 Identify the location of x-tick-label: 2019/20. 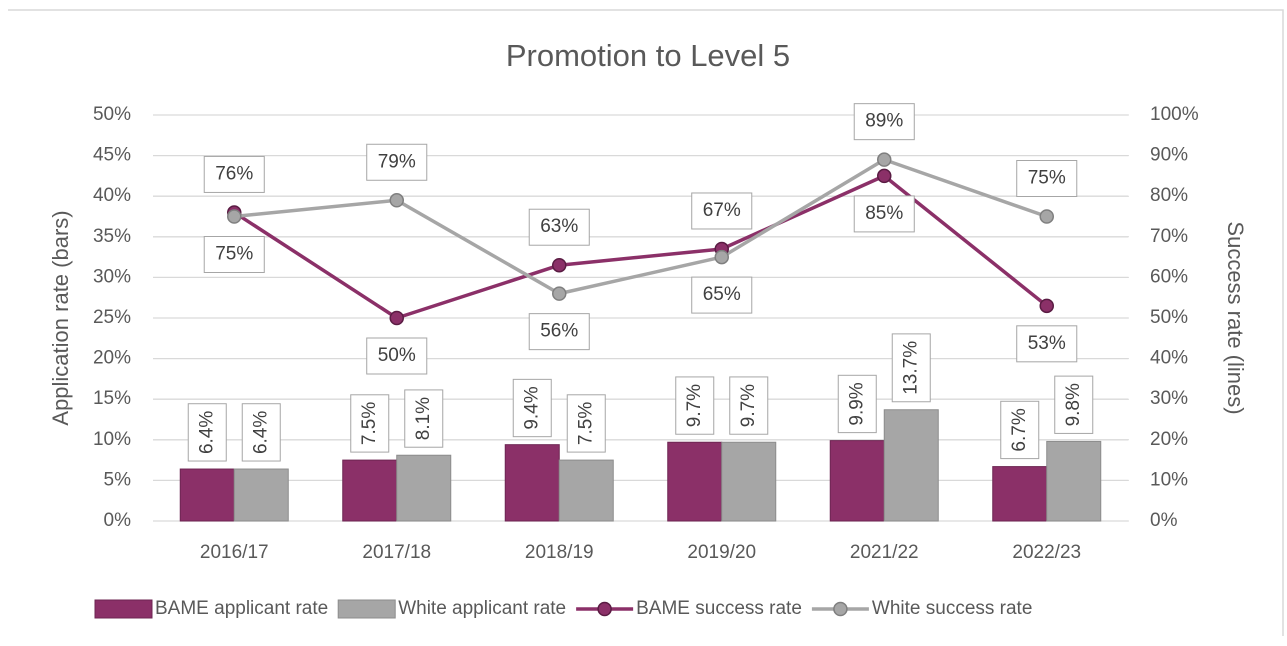
(721, 552).